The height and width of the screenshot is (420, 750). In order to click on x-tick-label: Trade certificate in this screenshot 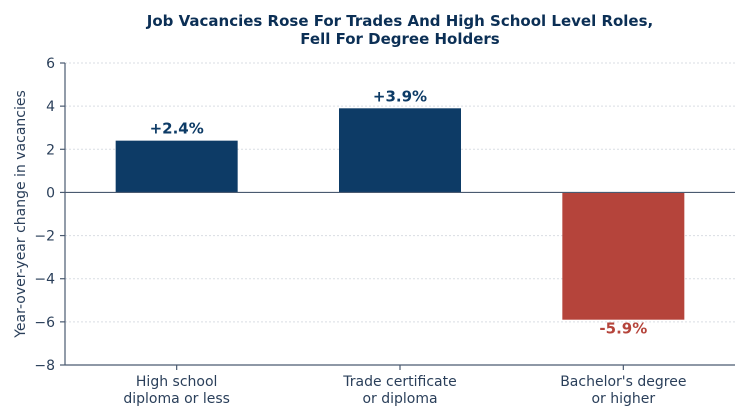, I will do `click(399, 382)`.